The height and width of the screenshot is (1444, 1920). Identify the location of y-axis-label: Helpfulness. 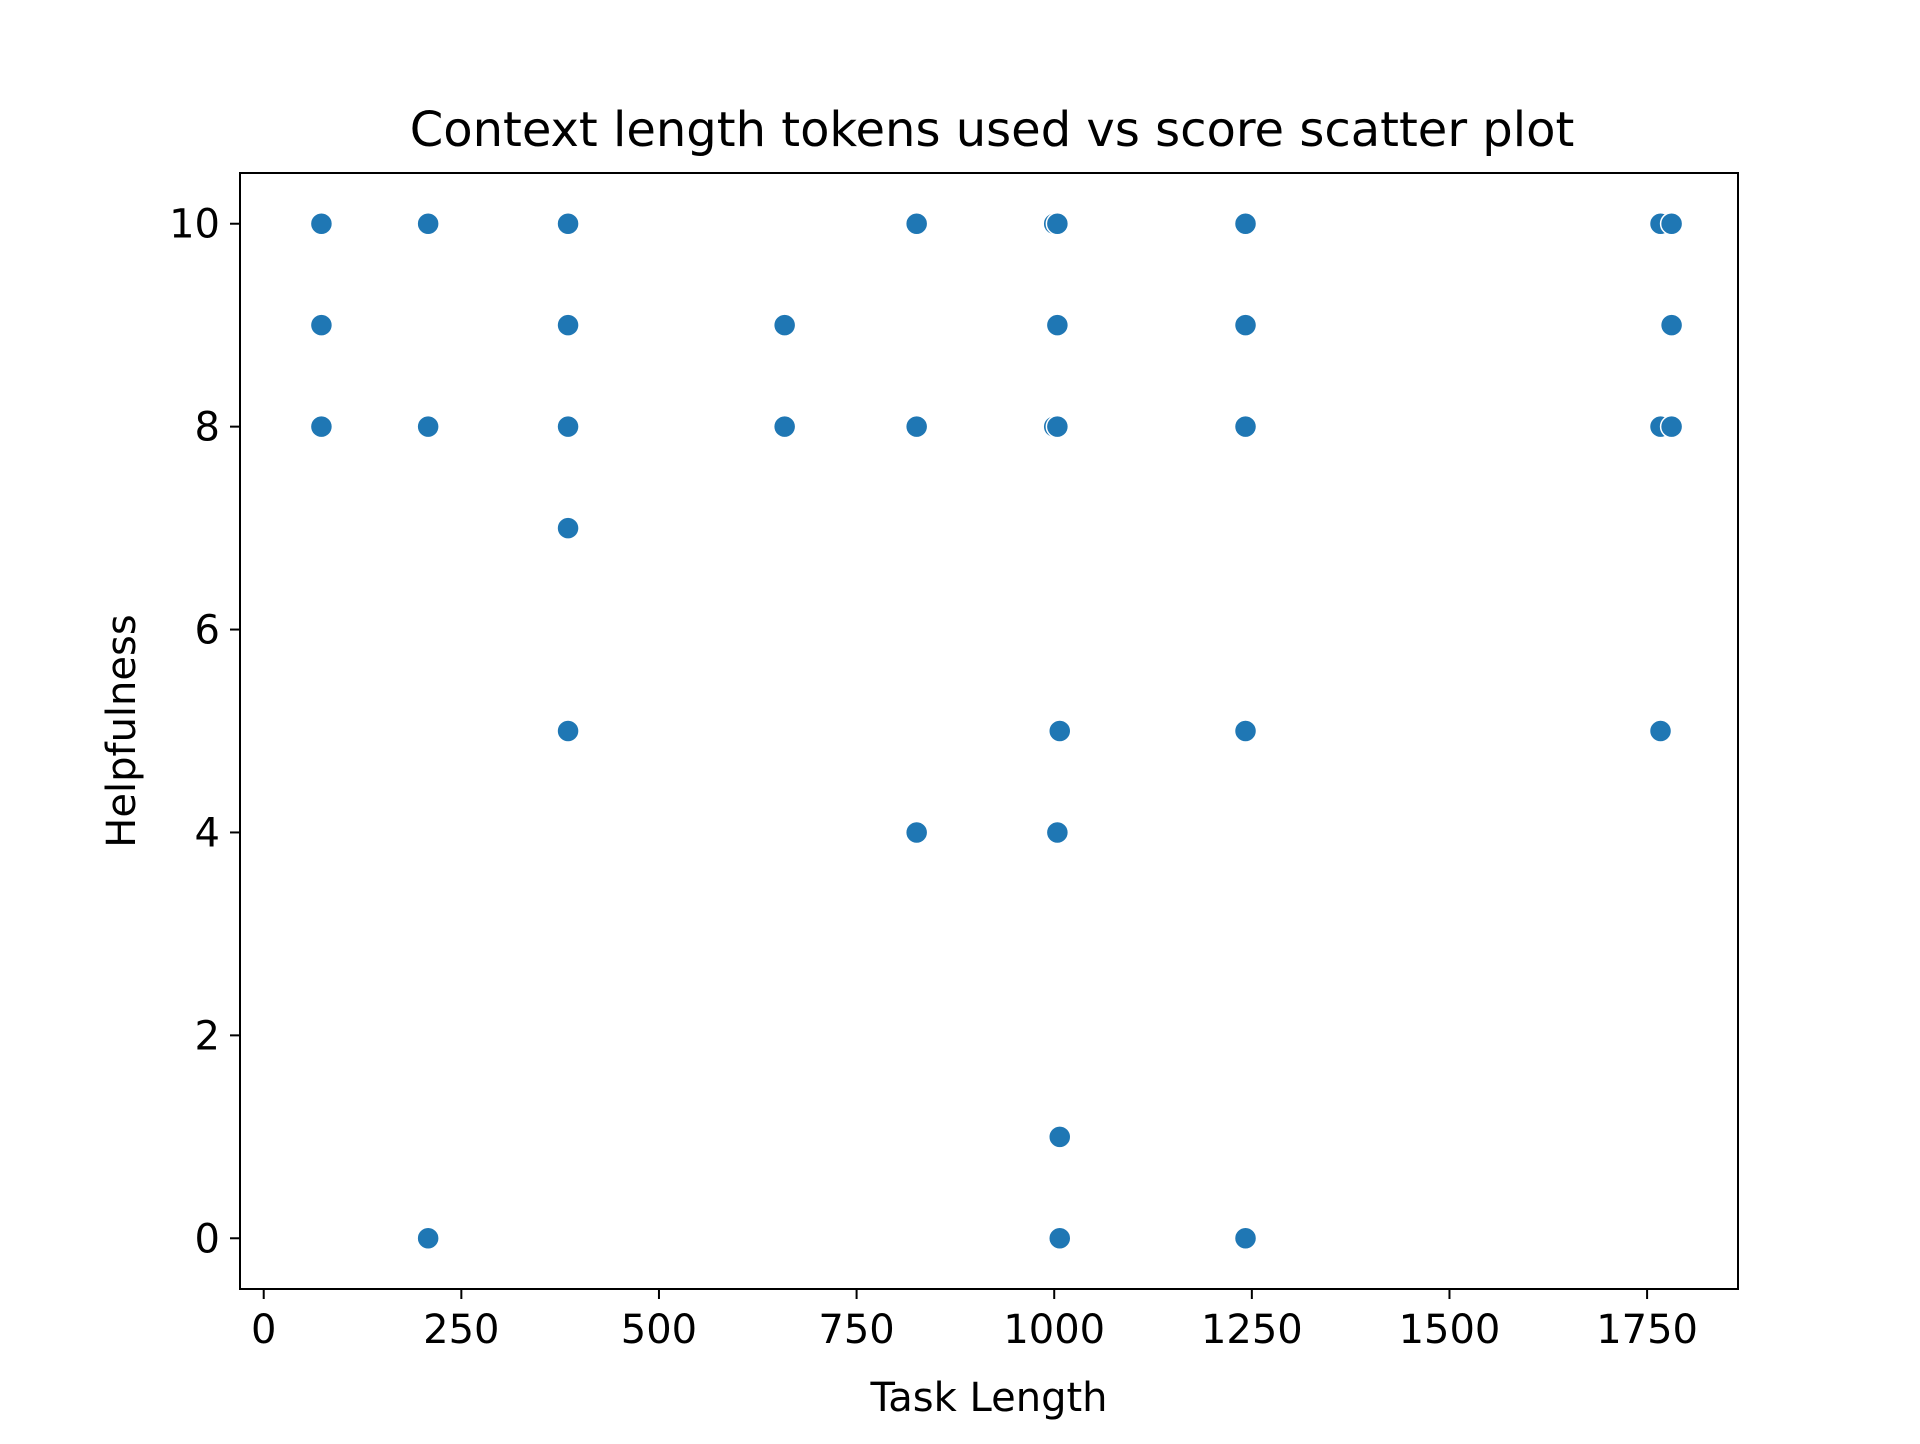
(122, 730).